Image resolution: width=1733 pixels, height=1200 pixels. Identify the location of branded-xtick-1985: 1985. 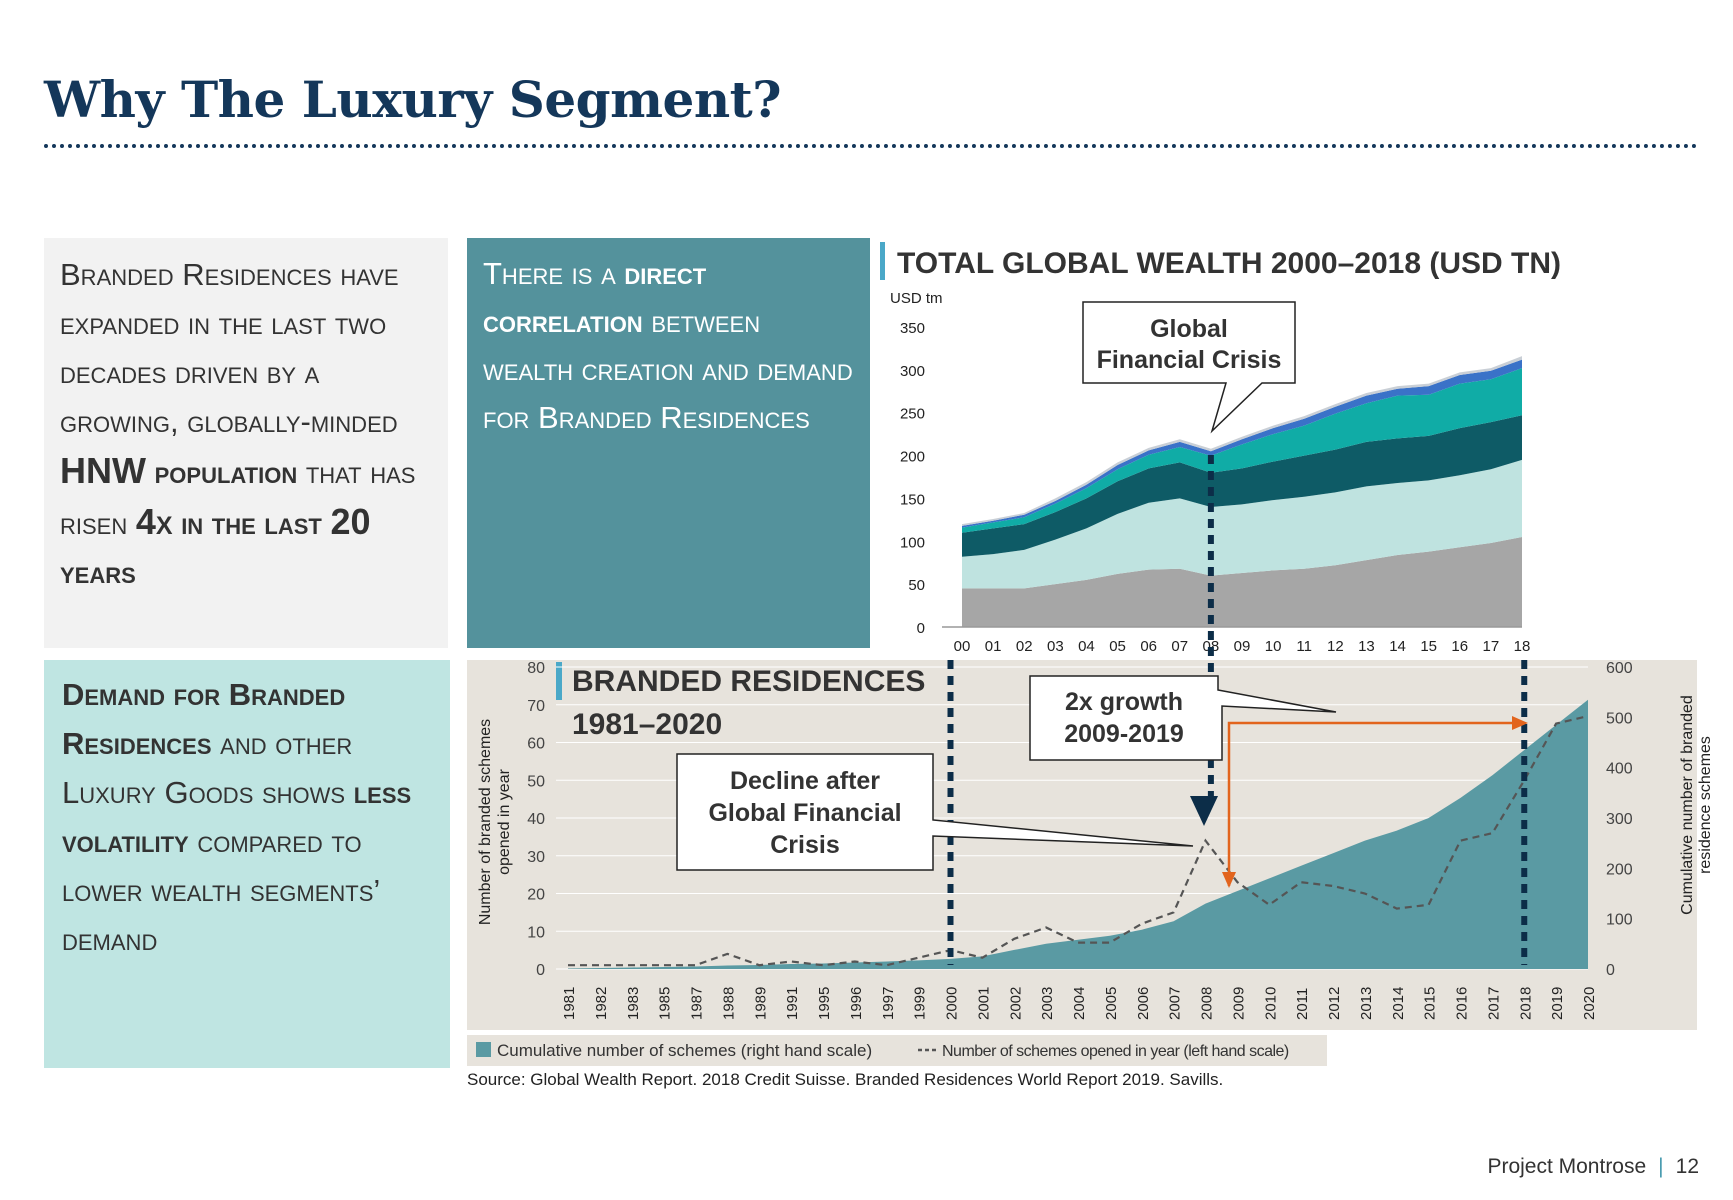
(665, 1003).